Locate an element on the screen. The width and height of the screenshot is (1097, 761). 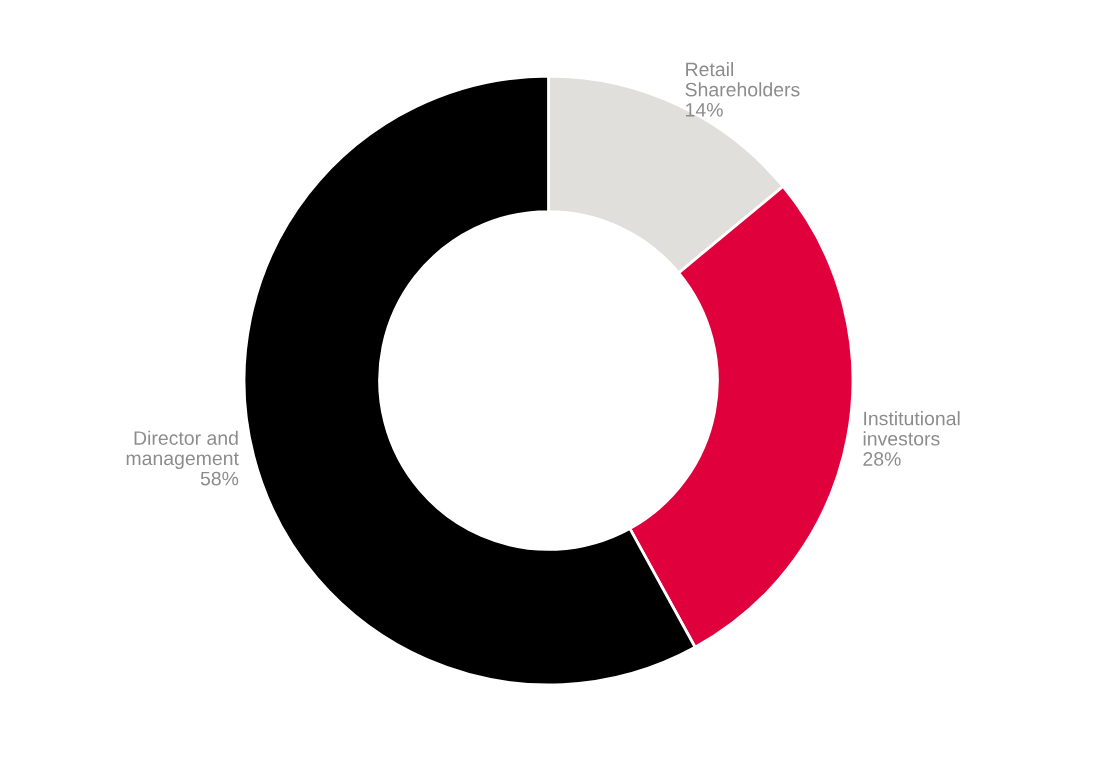
slice-label: Director and management is located at coordinates (182, 450).